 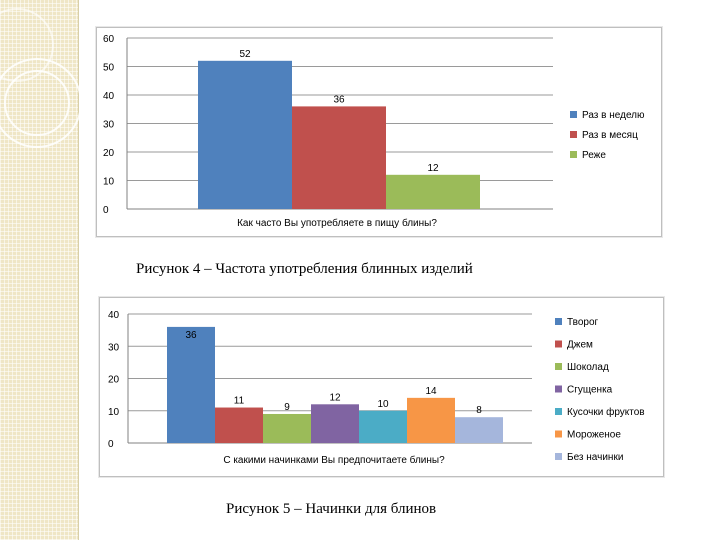 I want to click on data-label: 52, so click(x=245, y=54).